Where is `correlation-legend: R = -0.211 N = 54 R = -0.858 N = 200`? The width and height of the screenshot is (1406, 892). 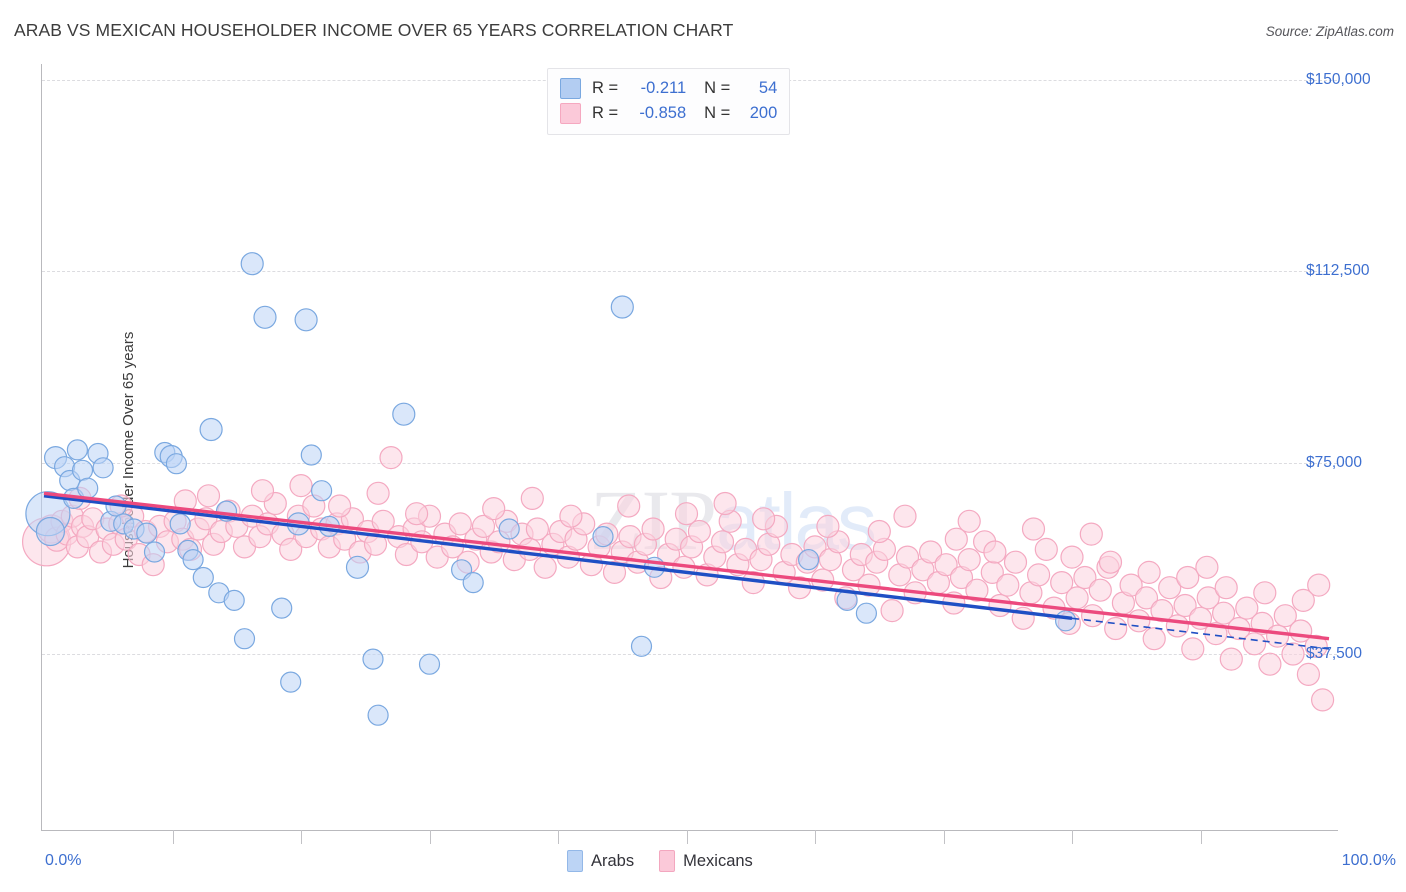
correlation-legend: R = -0.211 N = 54 R = -0.858 N = 200 is located at coordinates (669, 101).